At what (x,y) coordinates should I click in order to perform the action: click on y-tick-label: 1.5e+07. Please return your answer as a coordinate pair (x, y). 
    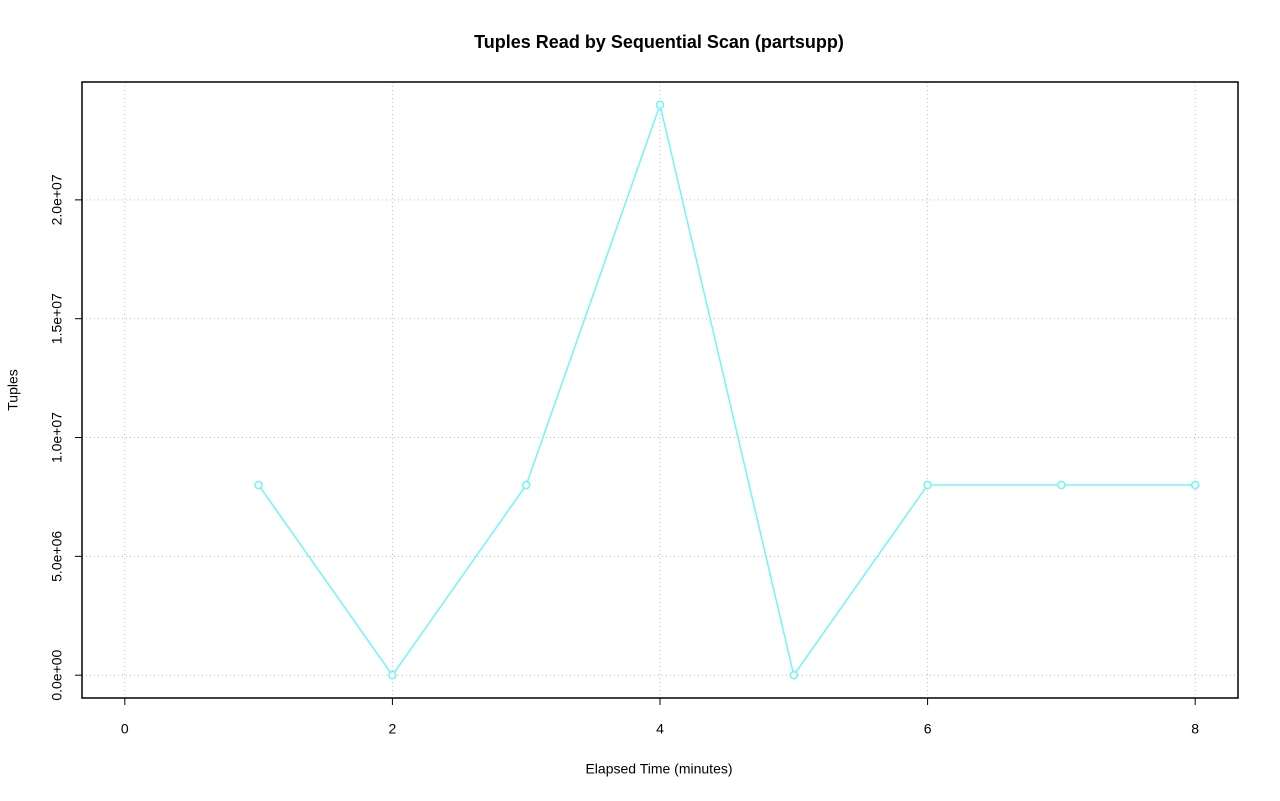
    Looking at the image, I should click on (57, 318).